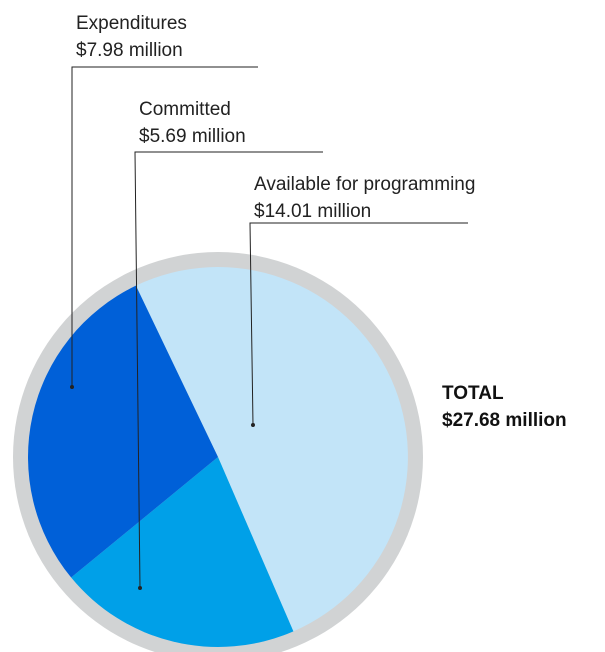 The width and height of the screenshot is (605, 652). Describe the element at coordinates (72, 387) in the screenshot. I see `leader-dot-expenditures` at that location.